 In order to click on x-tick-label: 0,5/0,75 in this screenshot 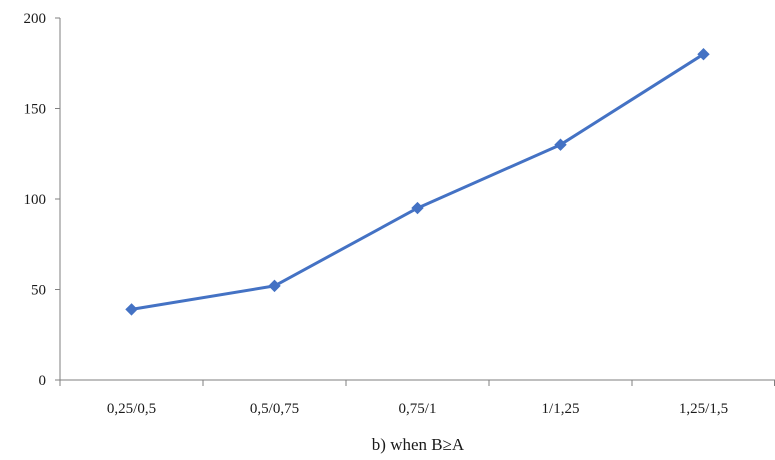, I will do `click(274, 409)`.